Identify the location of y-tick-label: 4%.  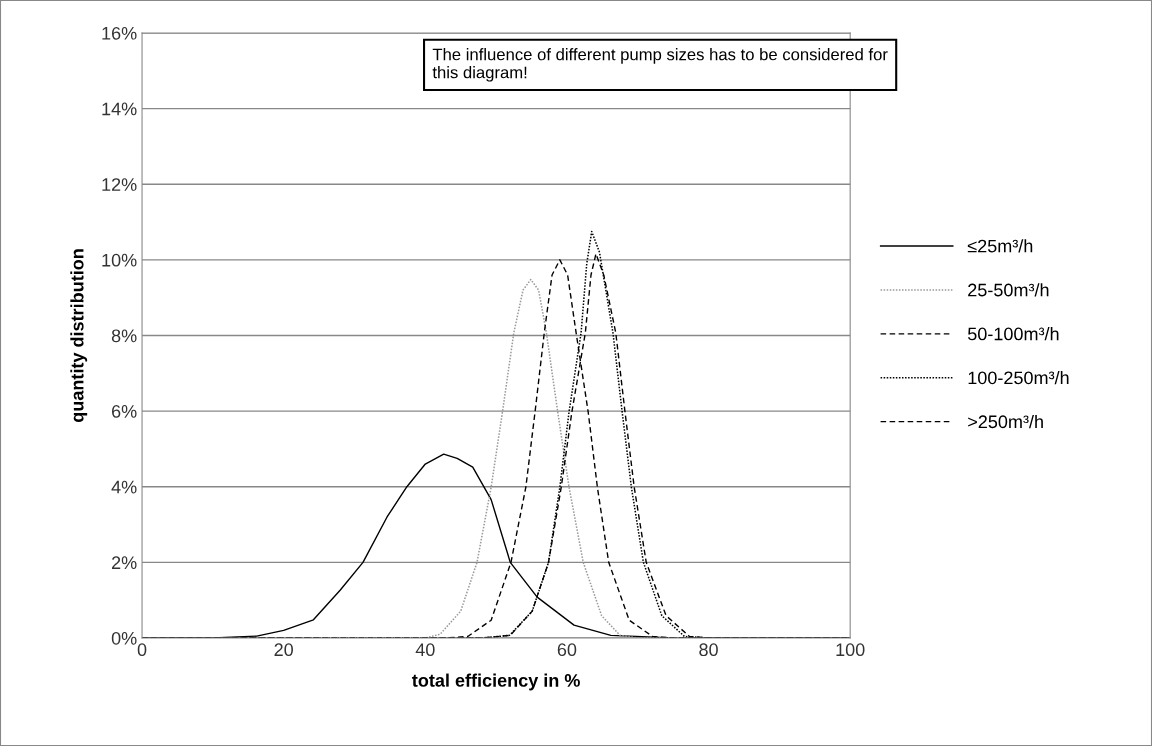
(124, 487).